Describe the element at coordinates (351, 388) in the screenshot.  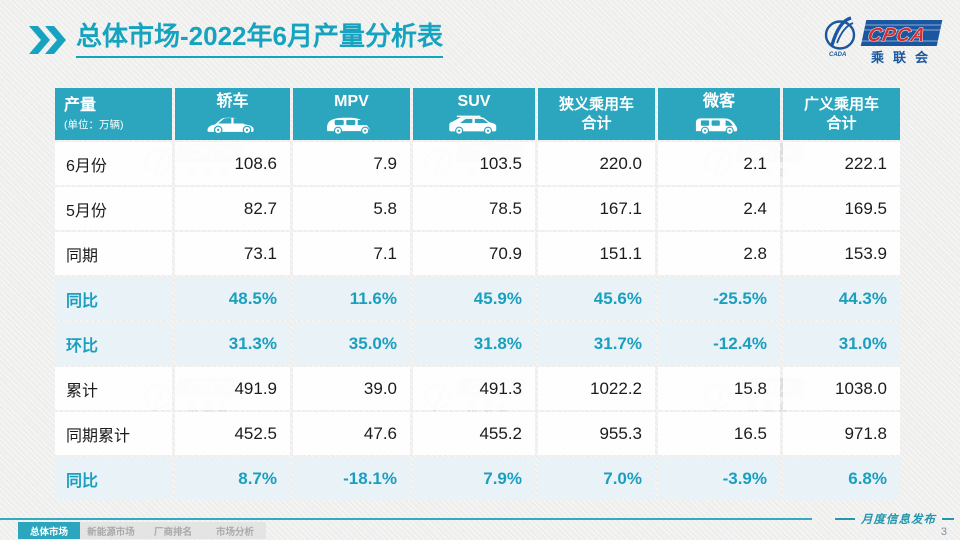
I see `table-cell: 39.0` at that location.